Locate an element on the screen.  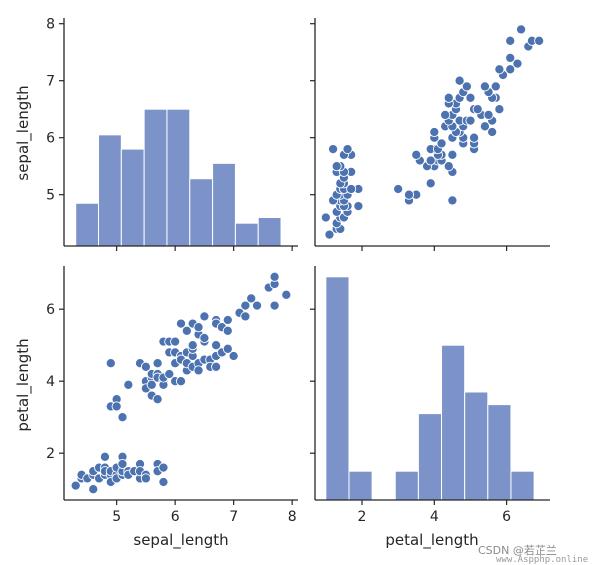
x-tick-label-11-4: 4 is located at coordinates (434, 517).